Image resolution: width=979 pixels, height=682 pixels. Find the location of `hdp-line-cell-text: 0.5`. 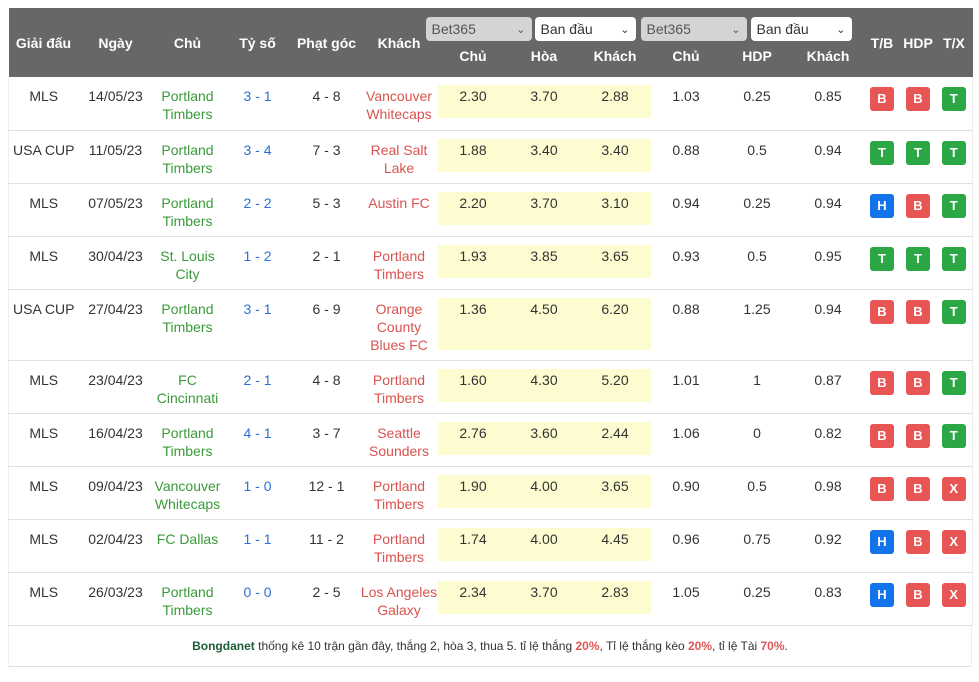

hdp-line-cell-text: 0.5 is located at coordinates (757, 255).